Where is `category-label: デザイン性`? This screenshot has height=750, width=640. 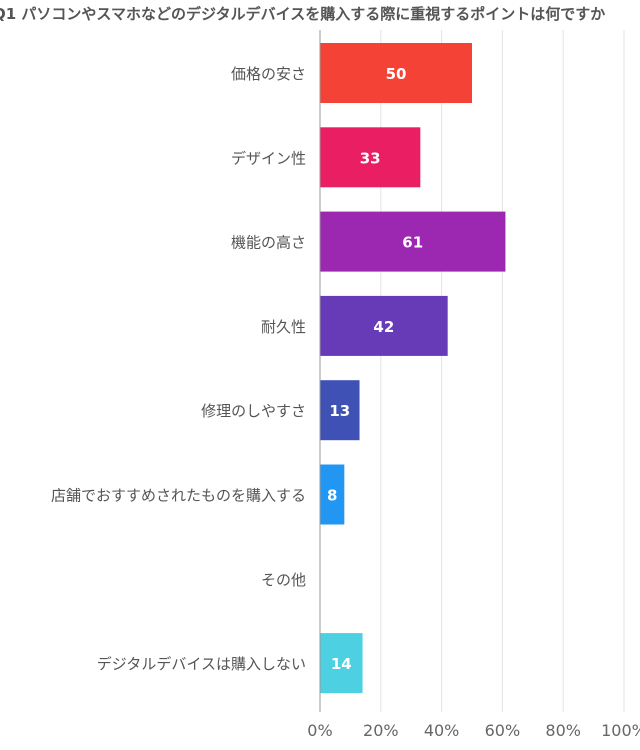 category-label: デザイン性 is located at coordinates (268, 158).